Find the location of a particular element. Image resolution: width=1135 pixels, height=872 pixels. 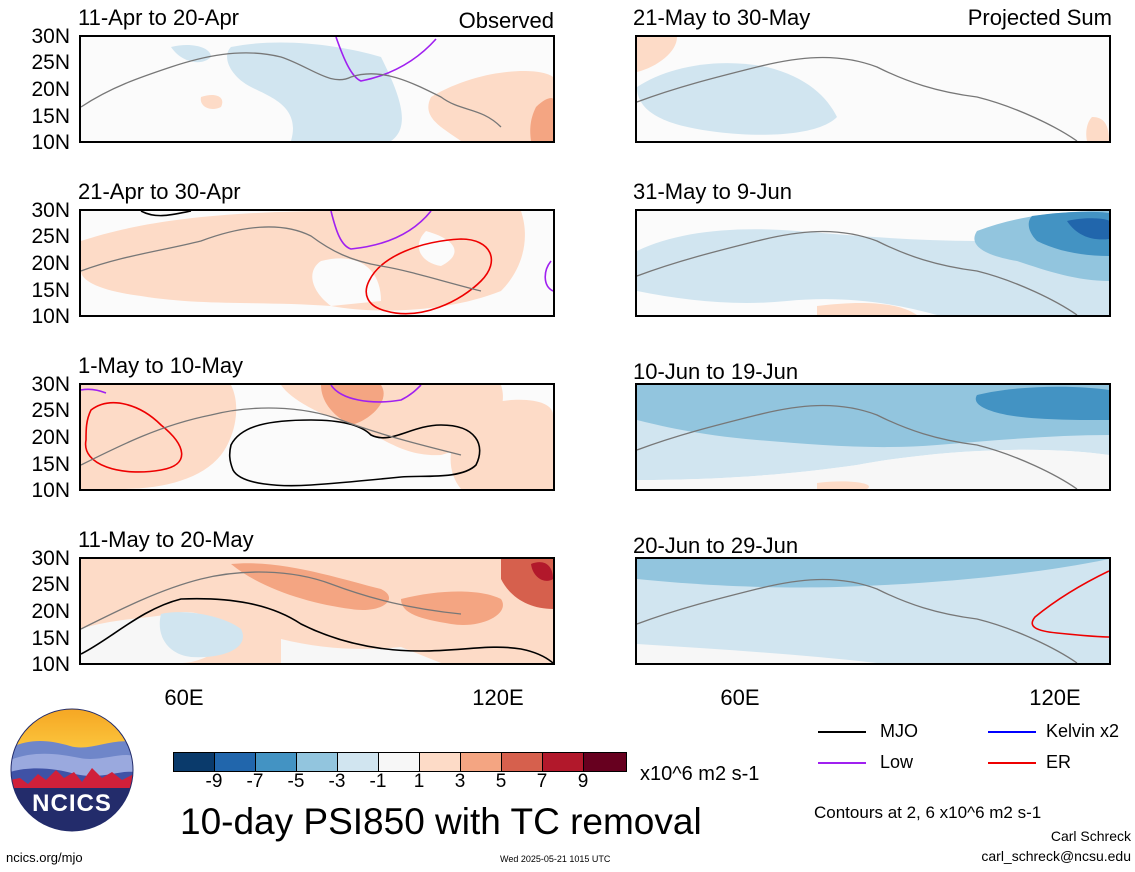

colorbar-label: 3 is located at coordinates (460, 781).